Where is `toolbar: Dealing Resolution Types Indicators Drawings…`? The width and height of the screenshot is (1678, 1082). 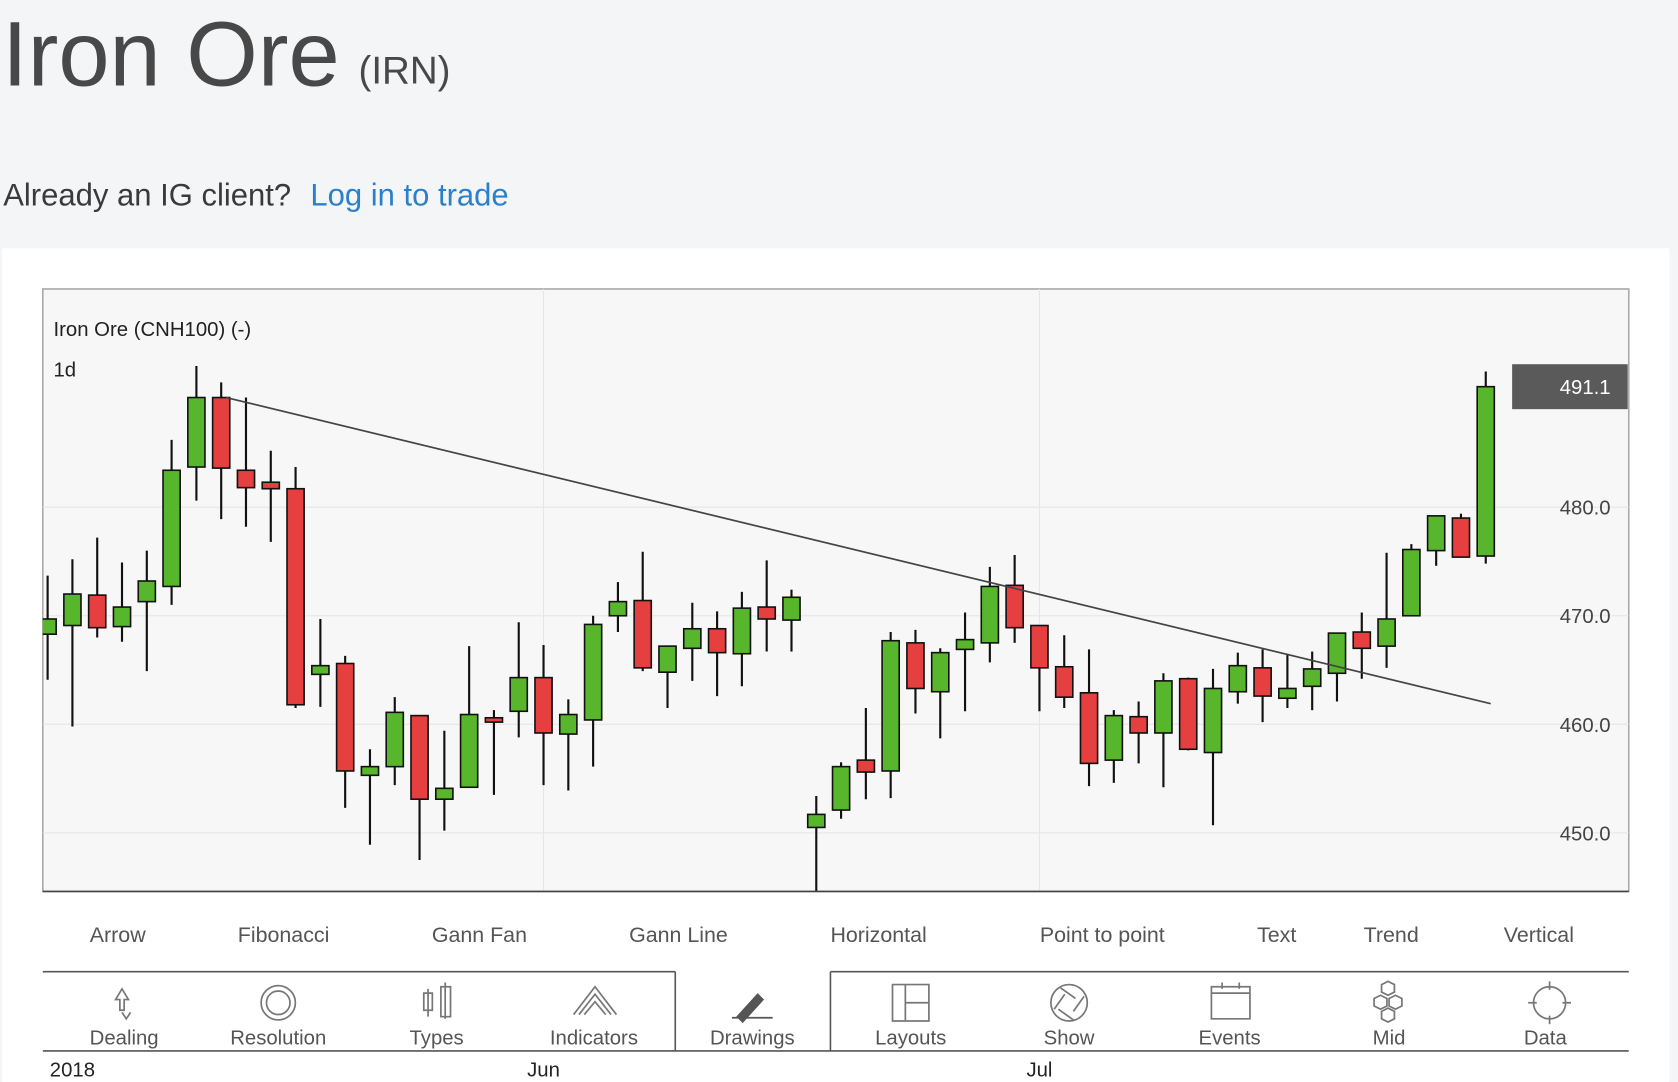
toolbar: Dealing Resolution Types Indicators Drawings… is located at coordinates (829, 1039).